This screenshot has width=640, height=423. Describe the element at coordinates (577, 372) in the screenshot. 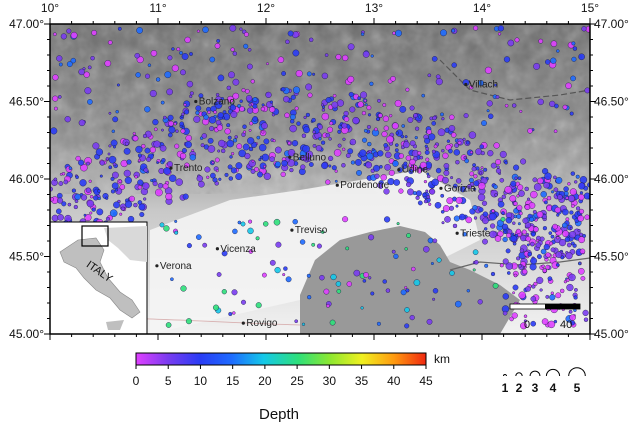

I see `magnitude-circle` at that location.